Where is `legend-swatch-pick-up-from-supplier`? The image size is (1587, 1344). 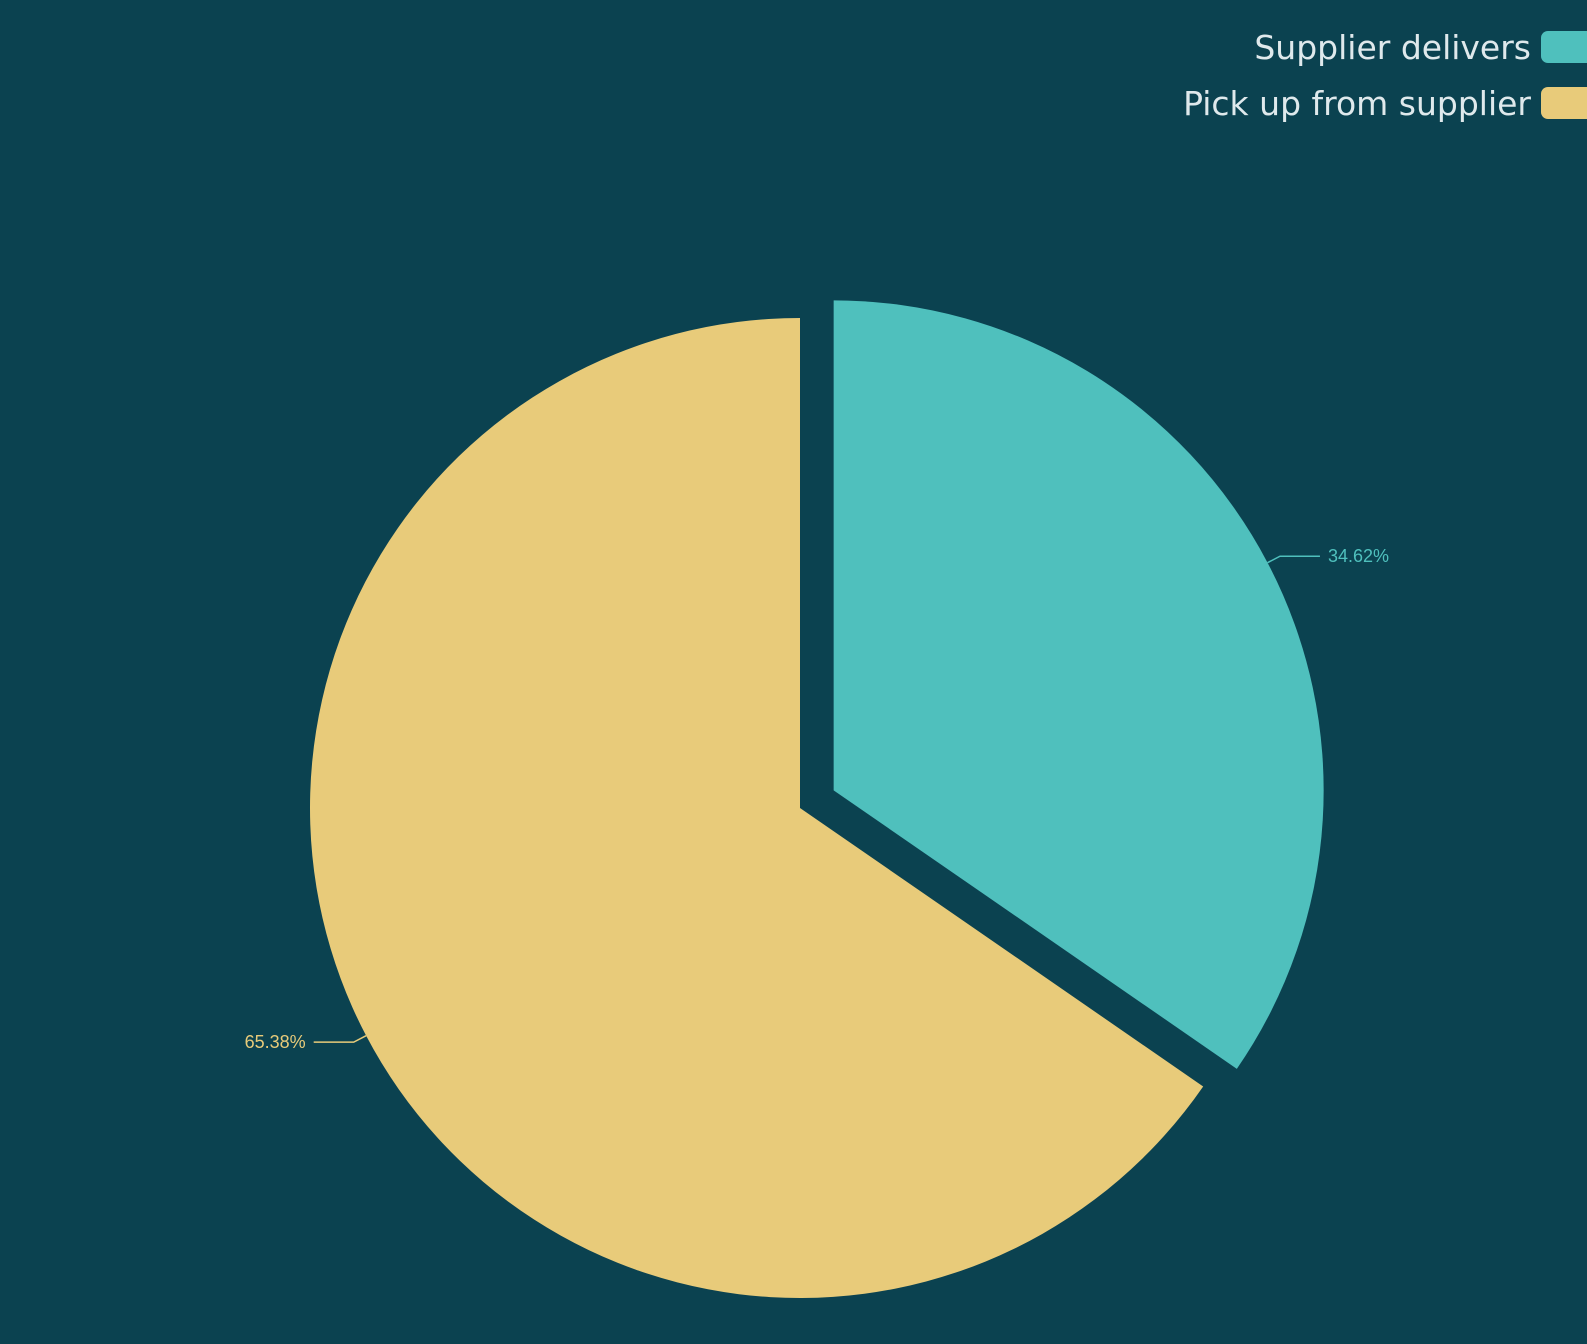
legend-swatch-pick-up-from-supplier is located at coordinates (1564, 103).